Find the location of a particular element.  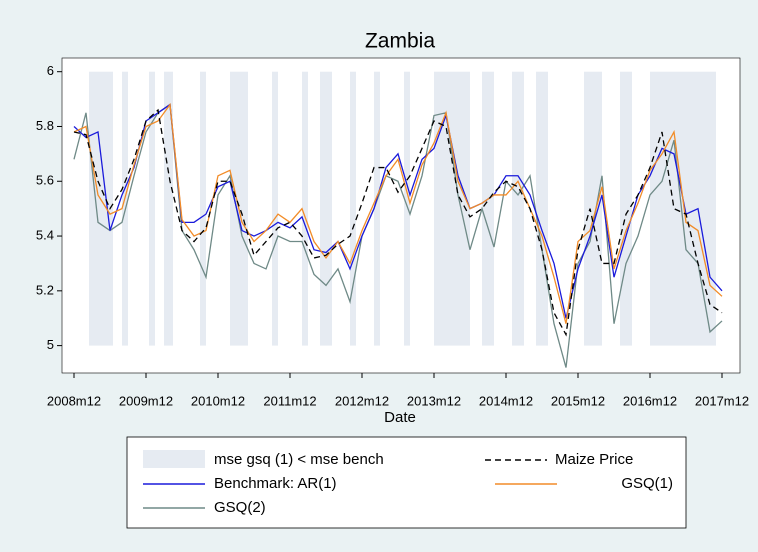

x-tick-label: 2015m12 is located at coordinates (578, 400).